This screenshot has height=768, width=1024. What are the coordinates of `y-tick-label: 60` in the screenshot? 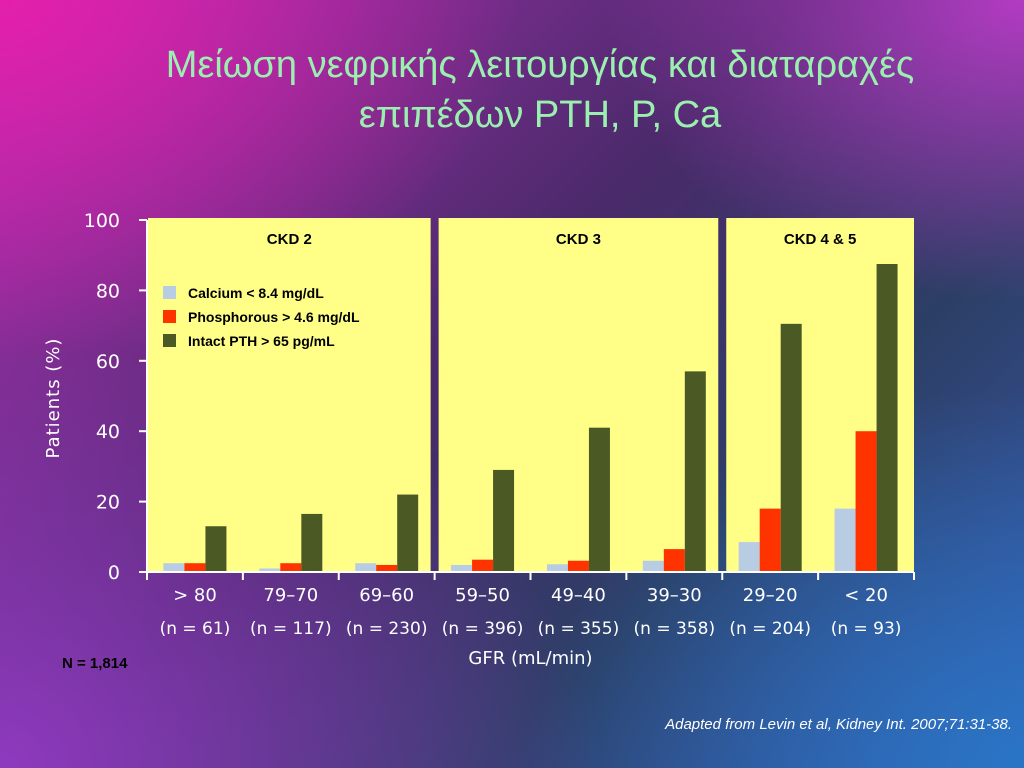 It's located at (108, 362).